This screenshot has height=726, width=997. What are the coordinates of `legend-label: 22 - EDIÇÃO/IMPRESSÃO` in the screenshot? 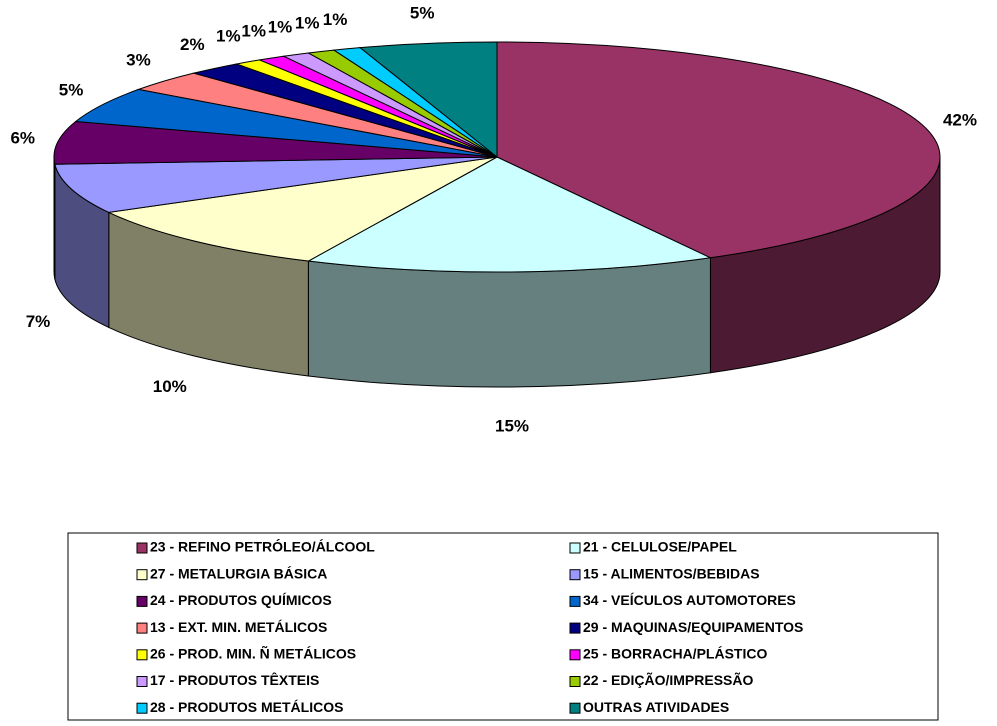 It's located at (668, 679).